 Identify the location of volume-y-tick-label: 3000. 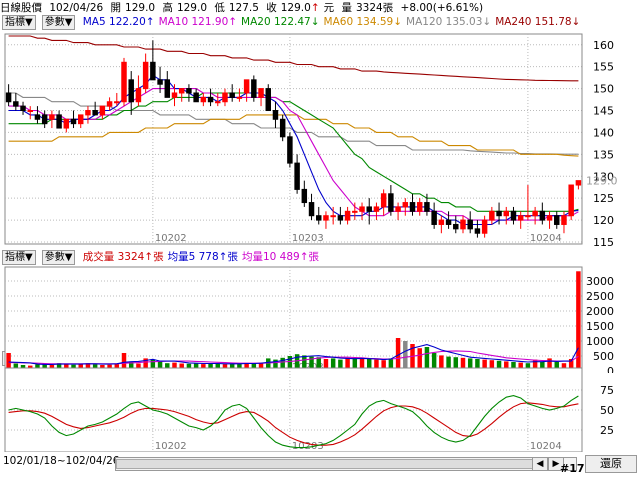
(600, 281).